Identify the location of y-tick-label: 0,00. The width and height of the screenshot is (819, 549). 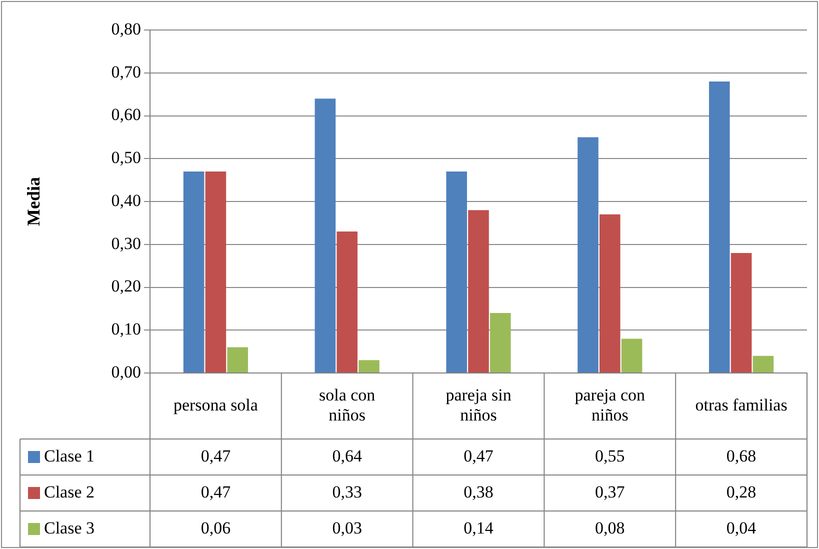
(126, 372).